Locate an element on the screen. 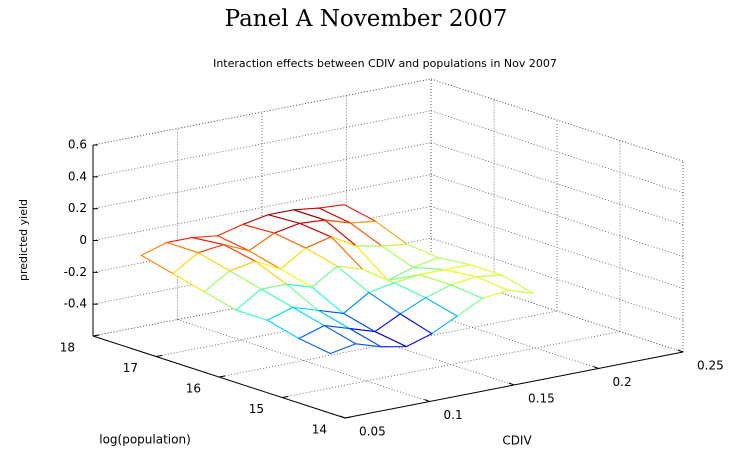 This screenshot has height=455, width=732. x-tick-label: 0.25 is located at coordinates (710, 366).